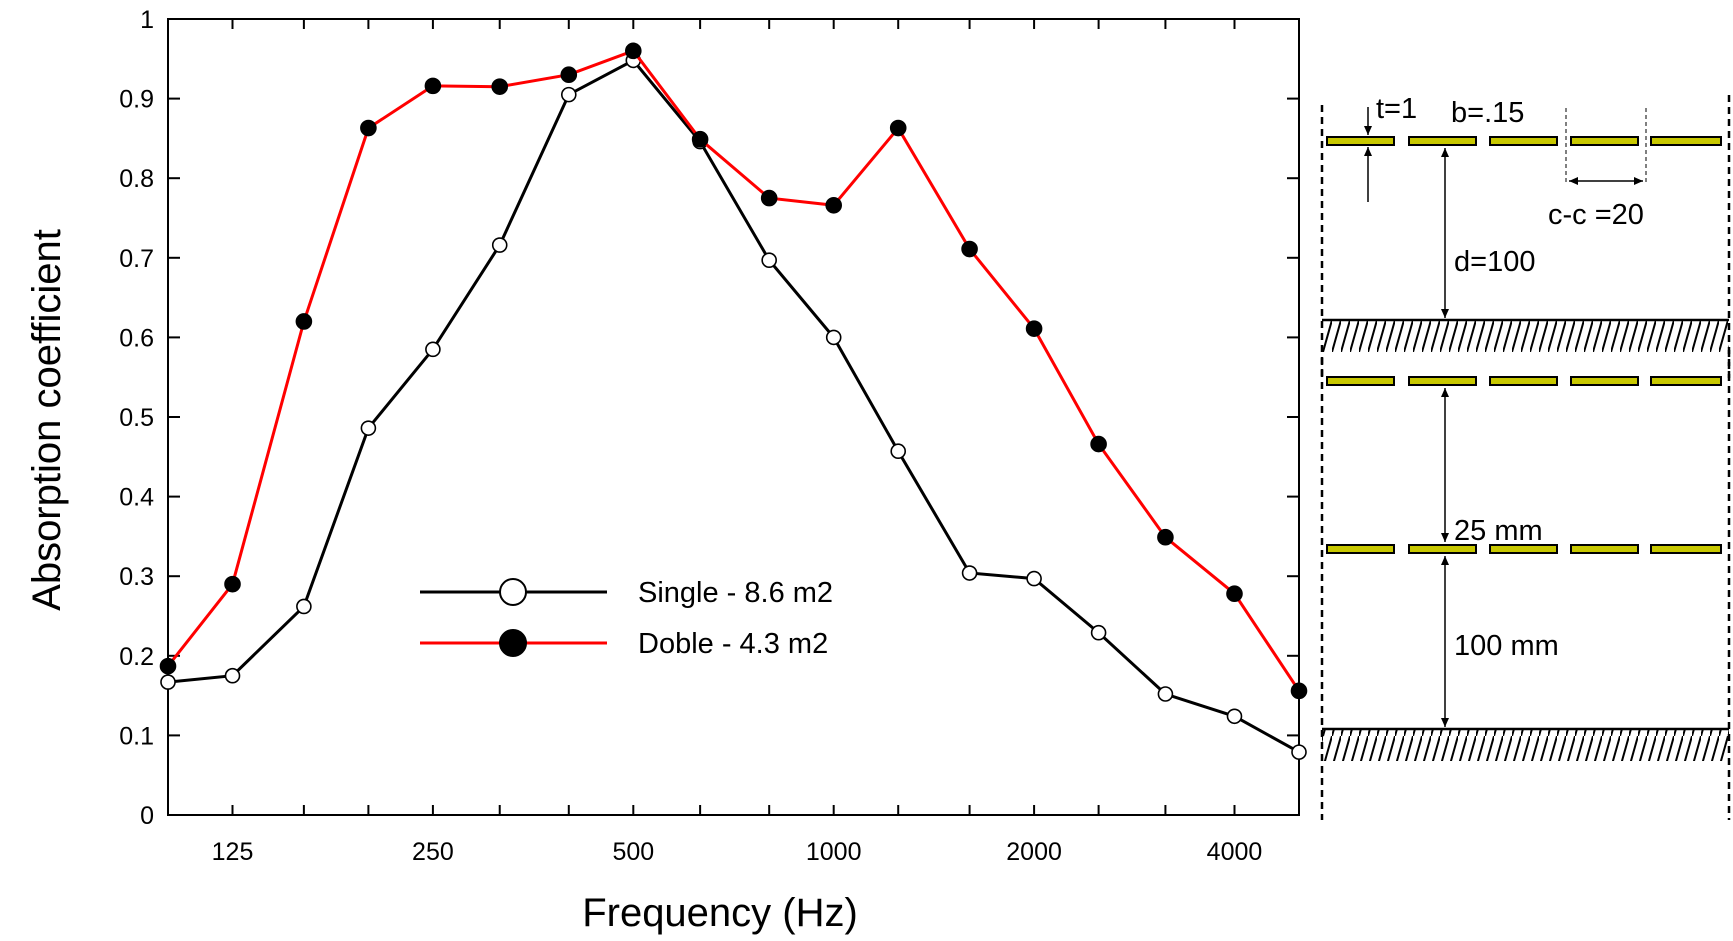 The height and width of the screenshot is (941, 1733). What do you see at coordinates (147, 816) in the screenshot?
I see `y-tick-label: 0` at bounding box center [147, 816].